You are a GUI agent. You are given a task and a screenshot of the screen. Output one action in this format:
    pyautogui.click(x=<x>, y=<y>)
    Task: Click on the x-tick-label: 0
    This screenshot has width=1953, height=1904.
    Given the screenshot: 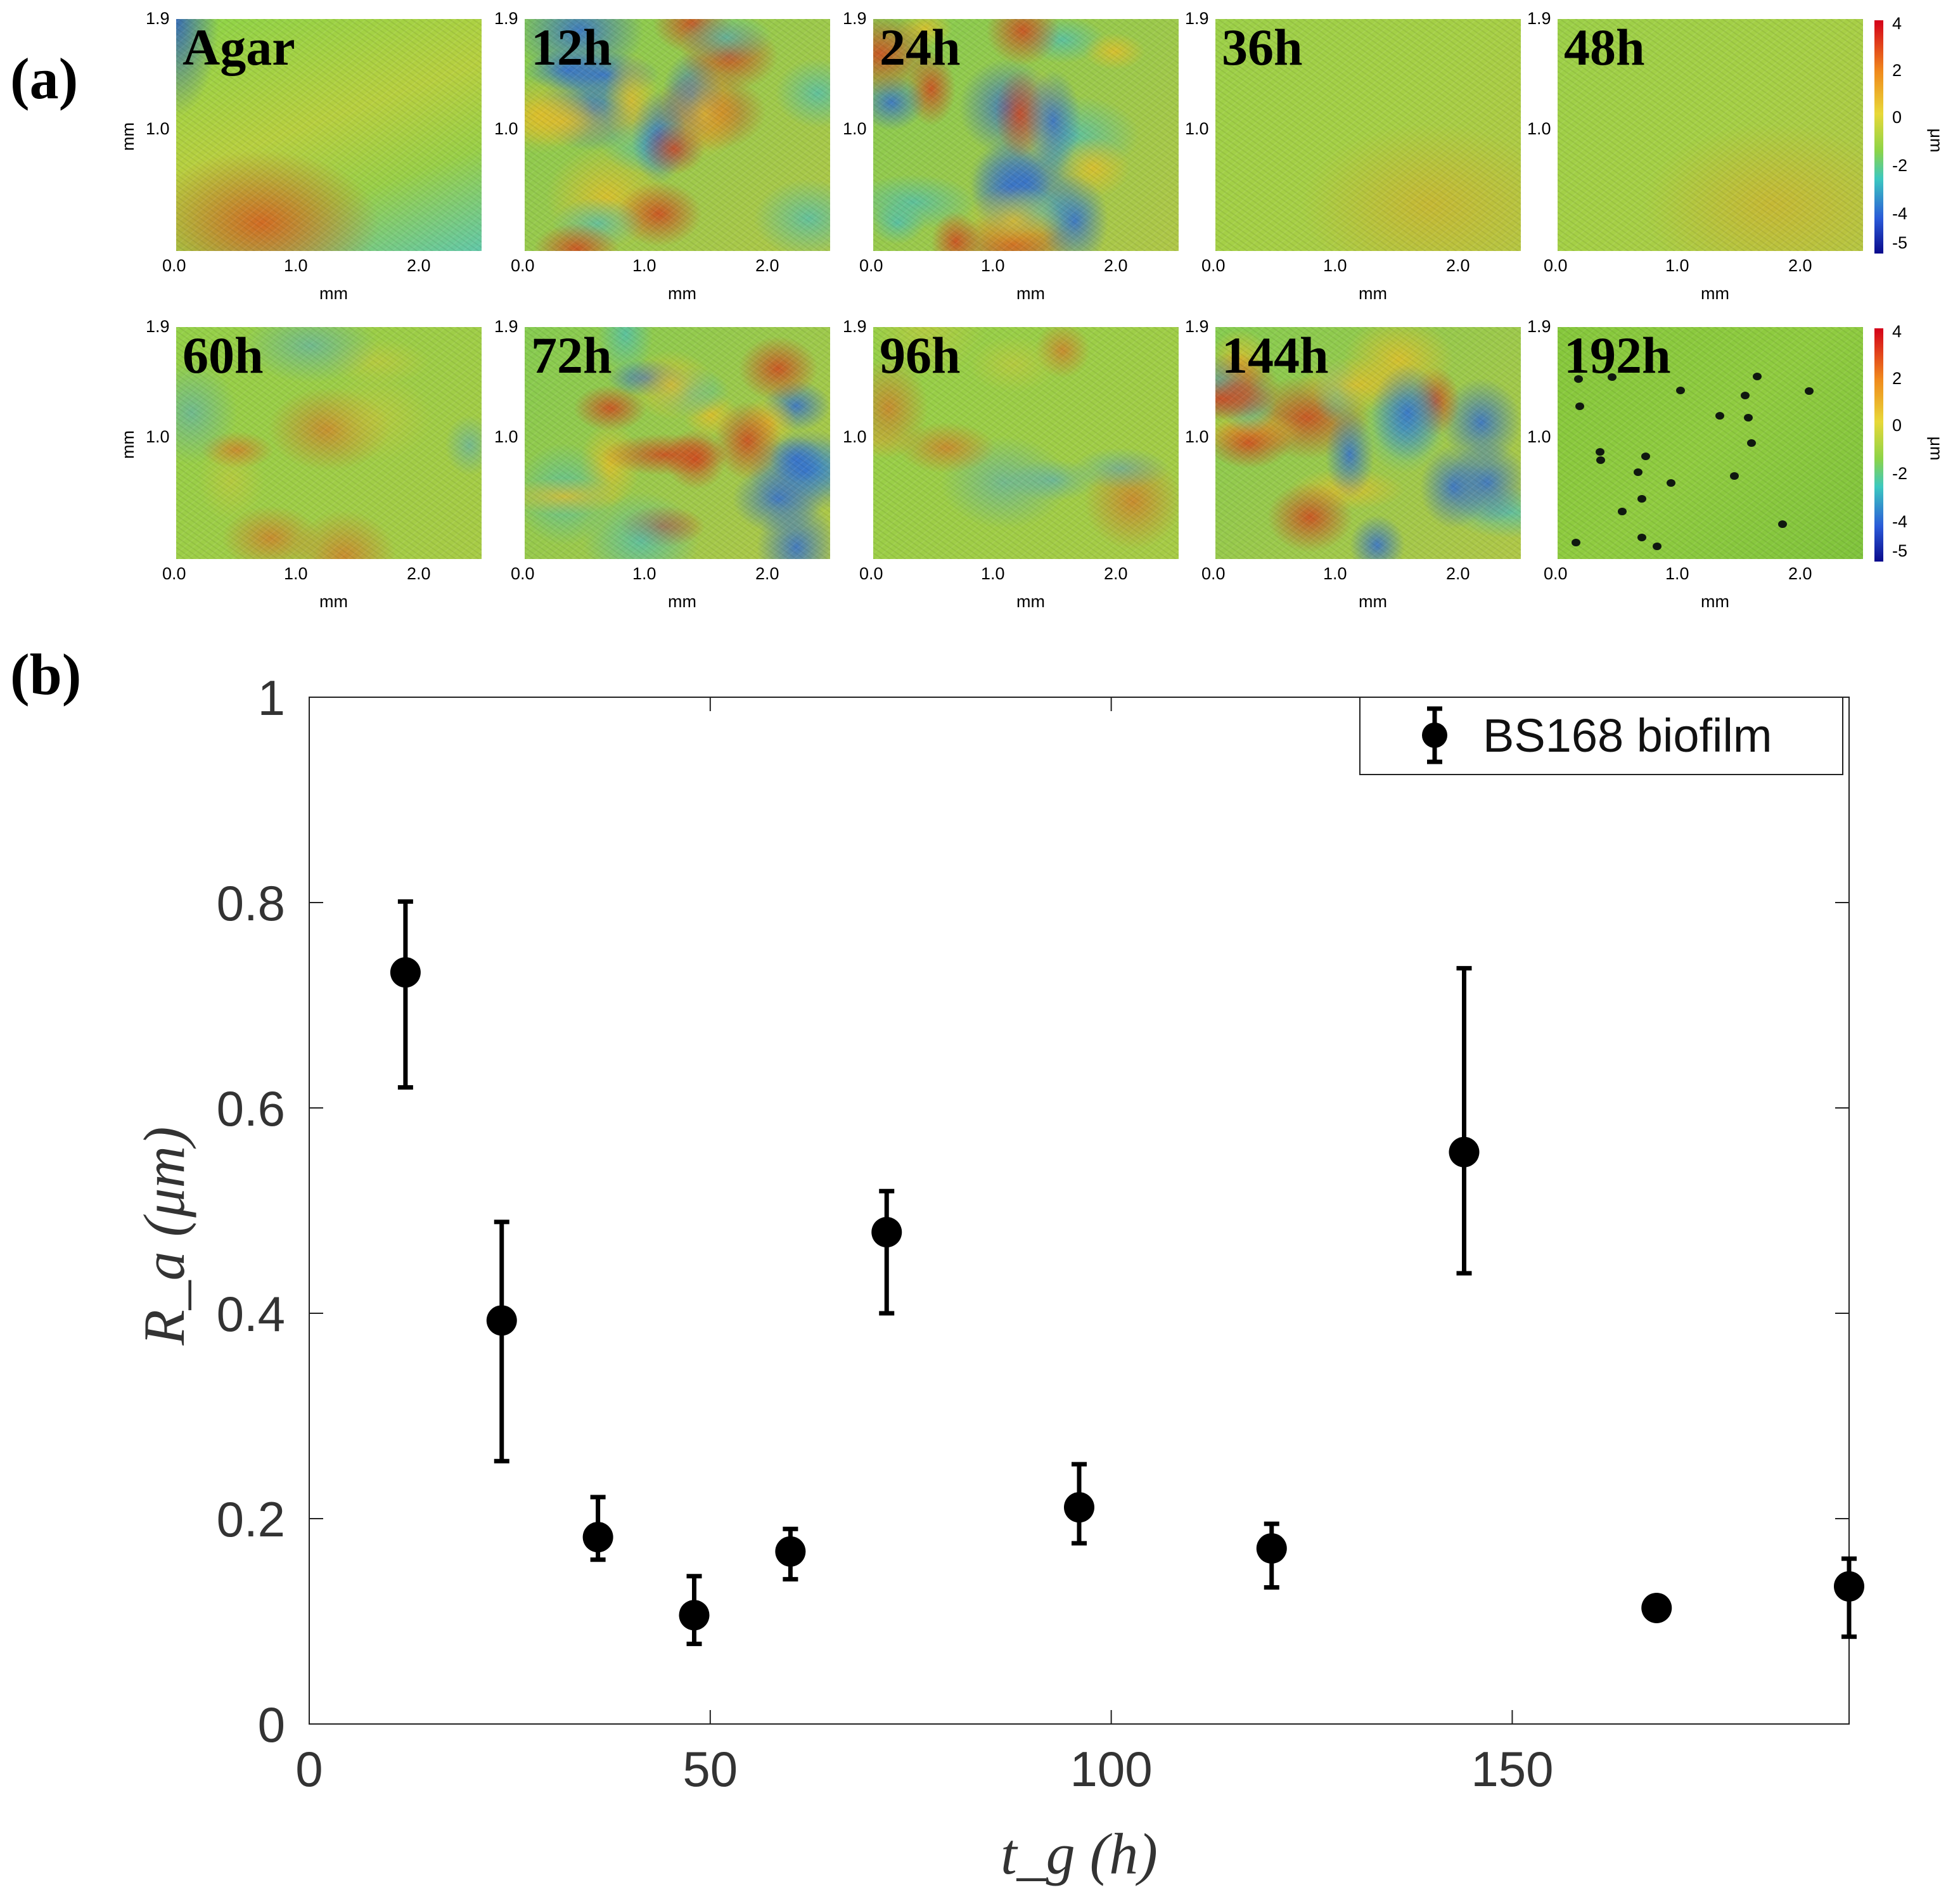 What is the action you would take?
    pyautogui.click(x=309, y=1769)
    